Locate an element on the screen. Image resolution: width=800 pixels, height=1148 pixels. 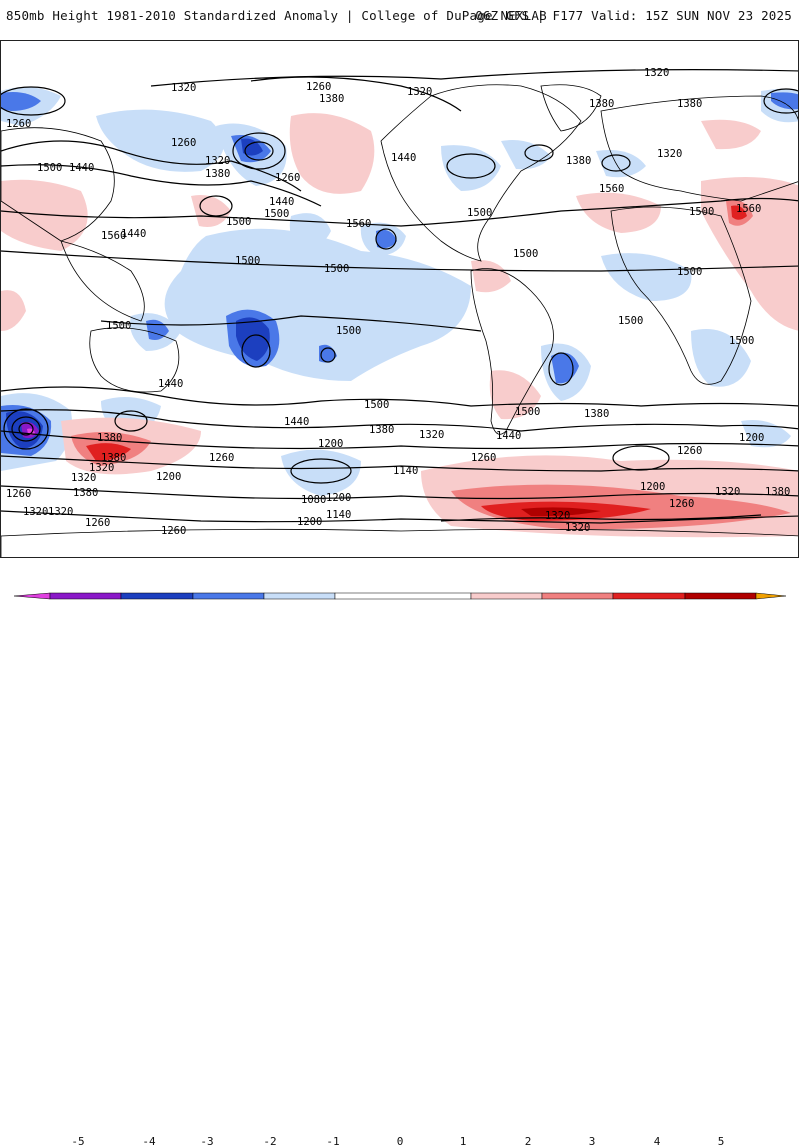
colorbar-tick: -4 is located at coordinates (149, 1141).